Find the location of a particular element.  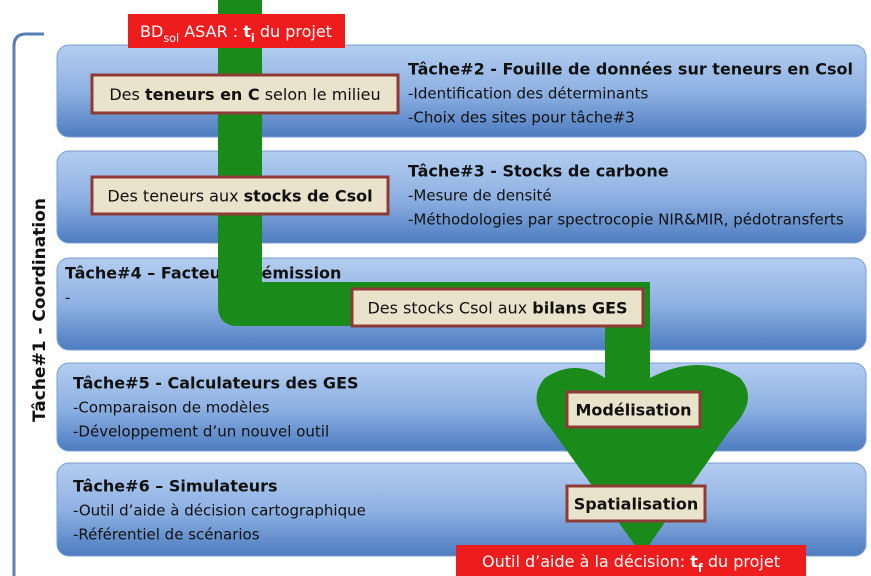

task-item: -Développement d’un nouvel outil is located at coordinates (201, 432).